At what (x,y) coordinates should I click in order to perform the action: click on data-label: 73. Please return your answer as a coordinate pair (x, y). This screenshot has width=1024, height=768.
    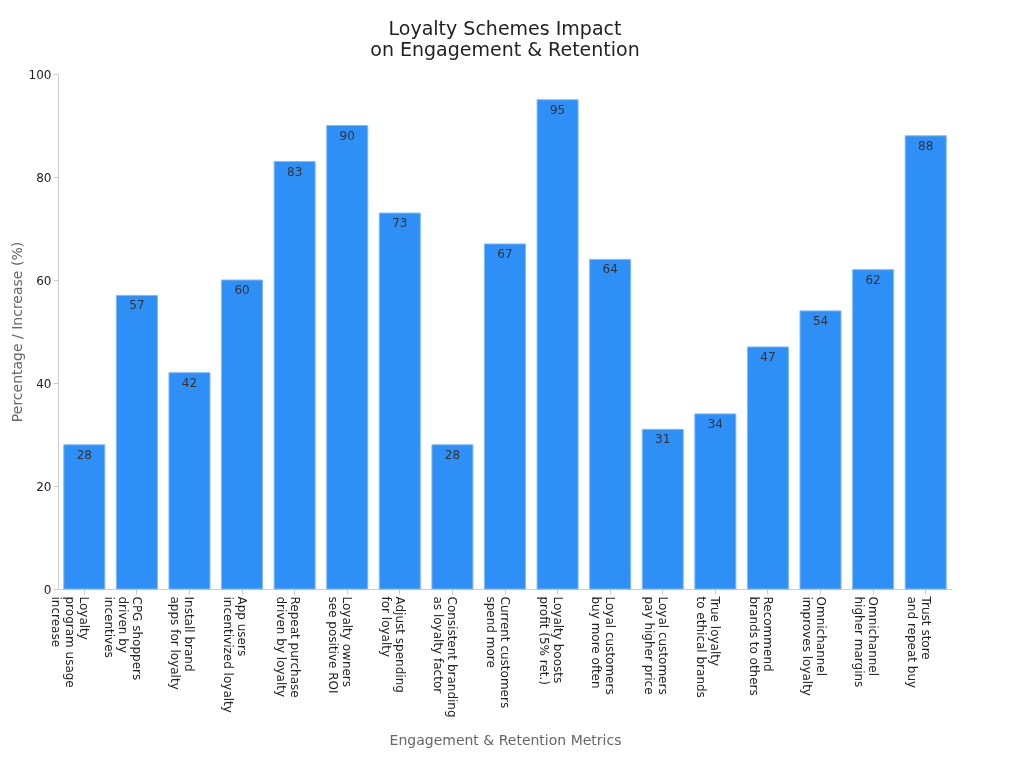
    Looking at the image, I should click on (400, 223).